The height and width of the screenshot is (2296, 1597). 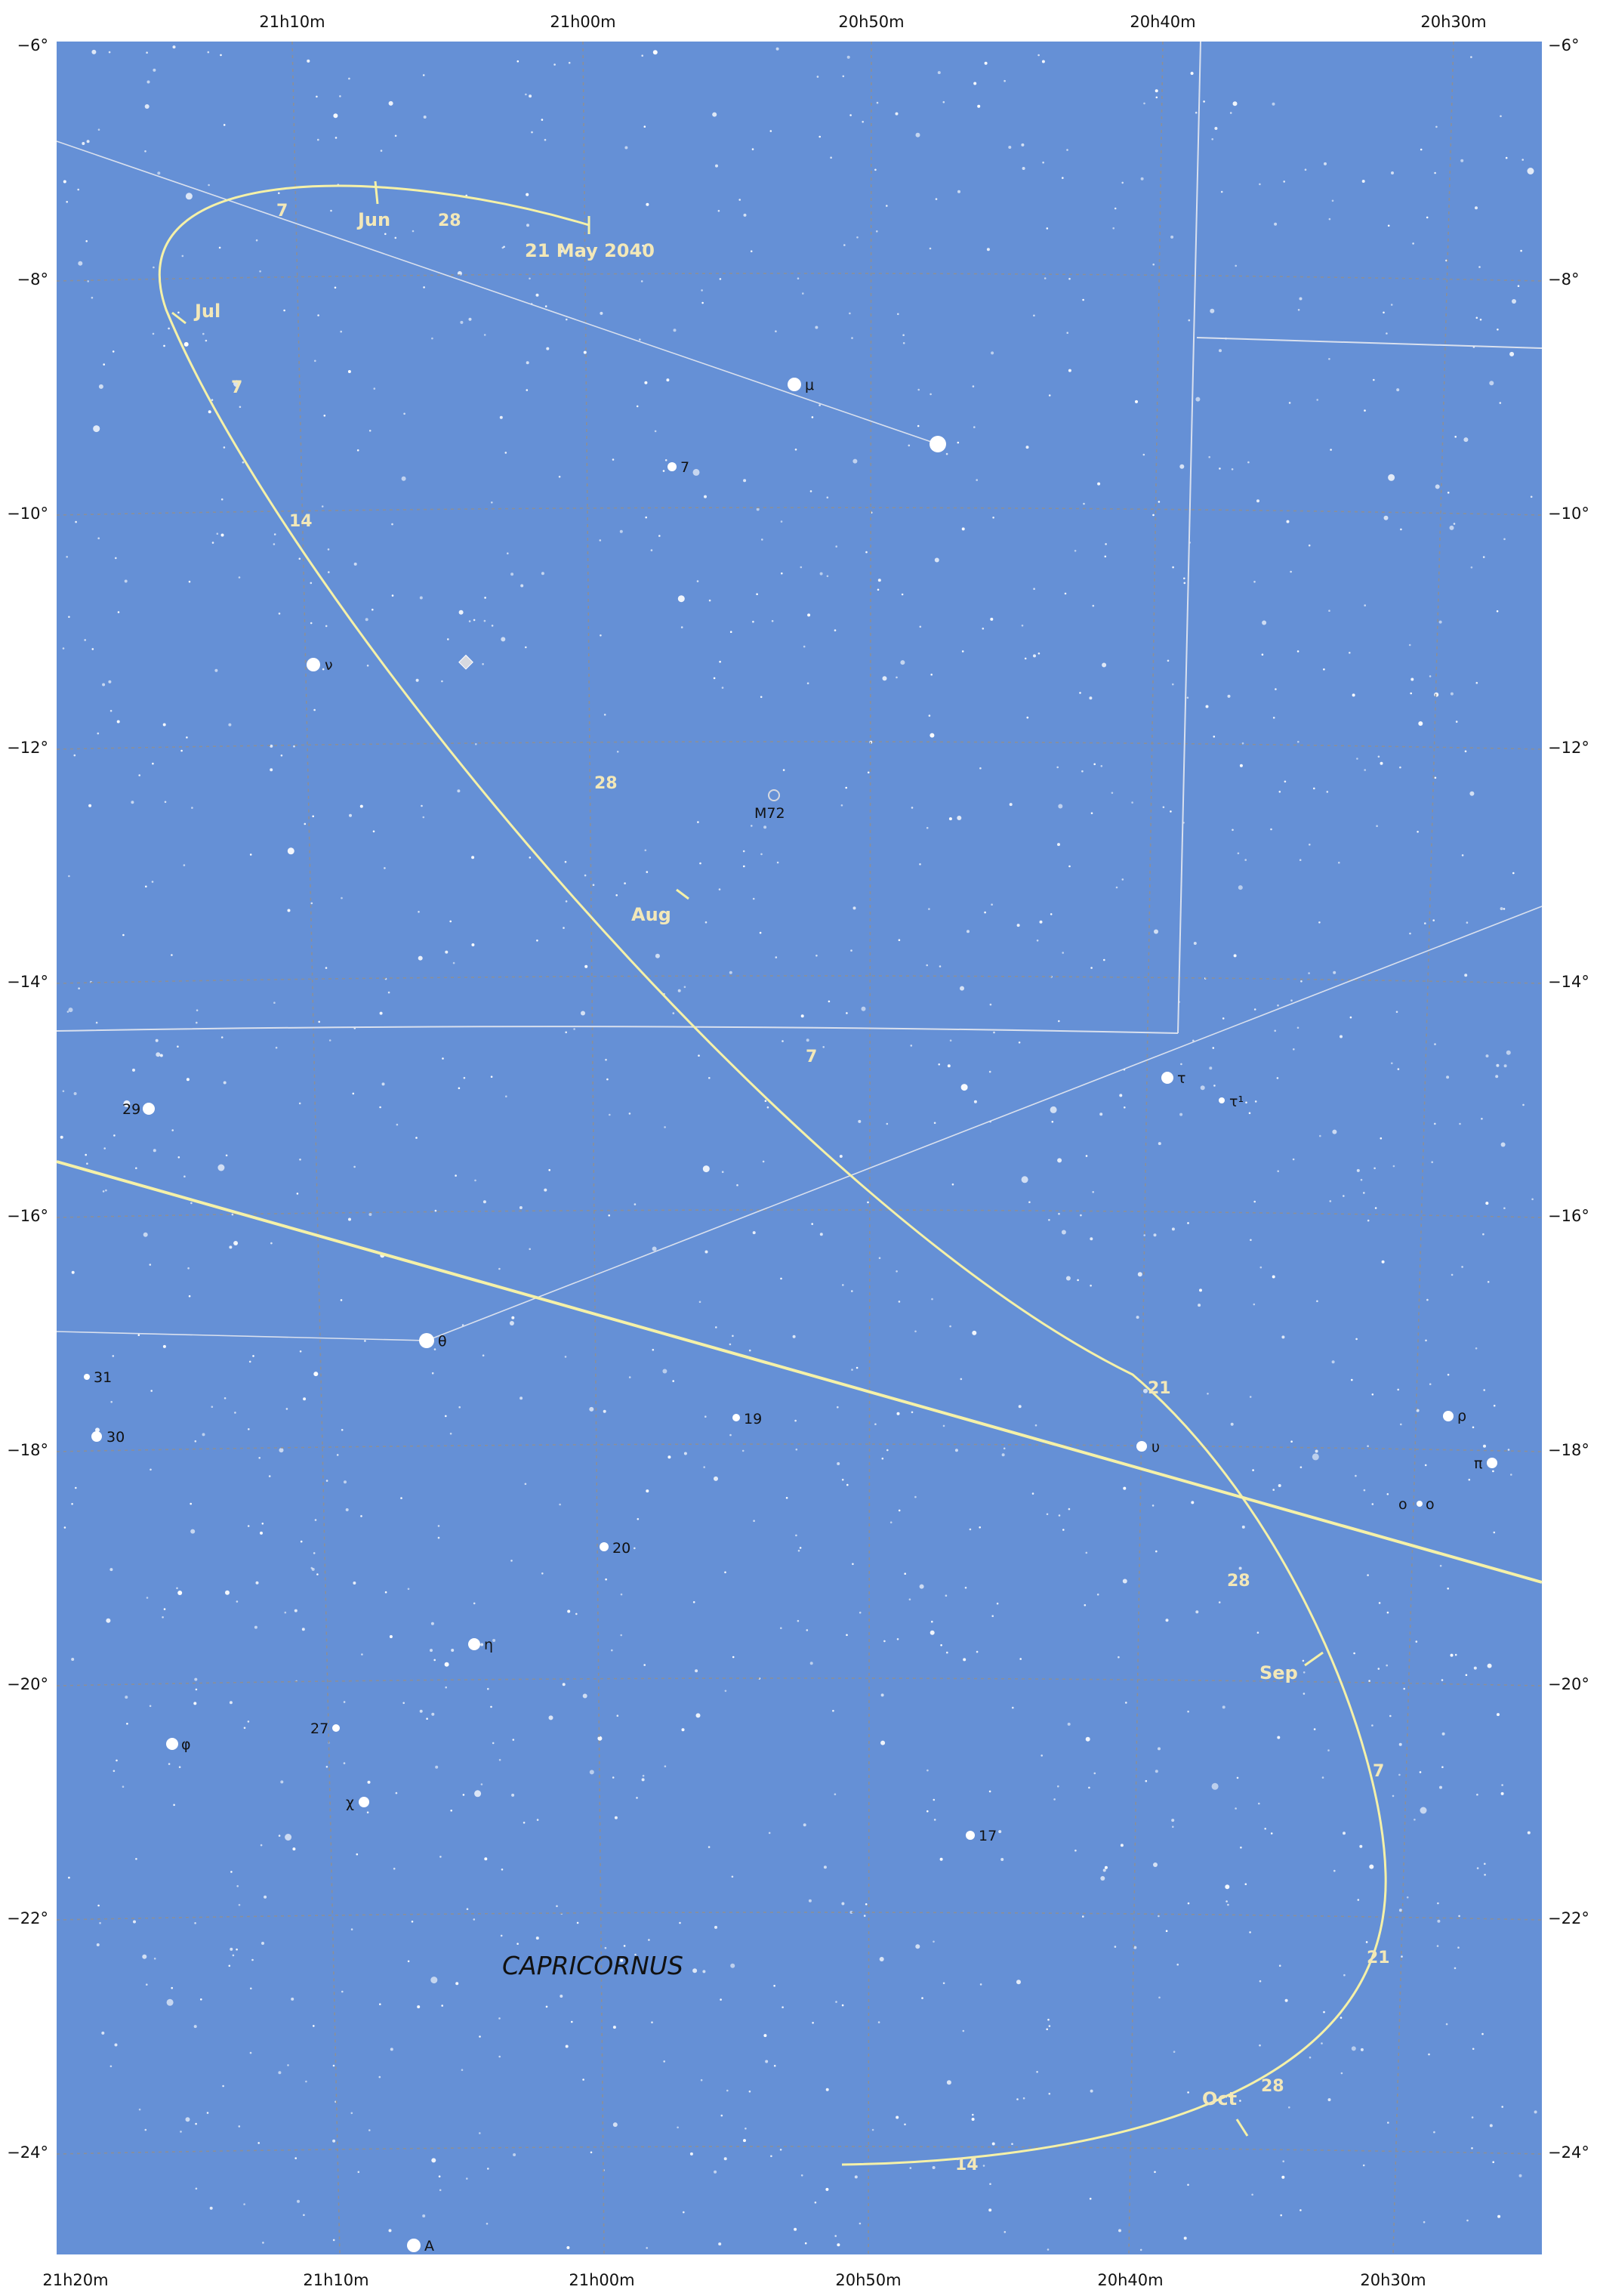 I want to click on star-label: η, so click(x=488, y=1645).